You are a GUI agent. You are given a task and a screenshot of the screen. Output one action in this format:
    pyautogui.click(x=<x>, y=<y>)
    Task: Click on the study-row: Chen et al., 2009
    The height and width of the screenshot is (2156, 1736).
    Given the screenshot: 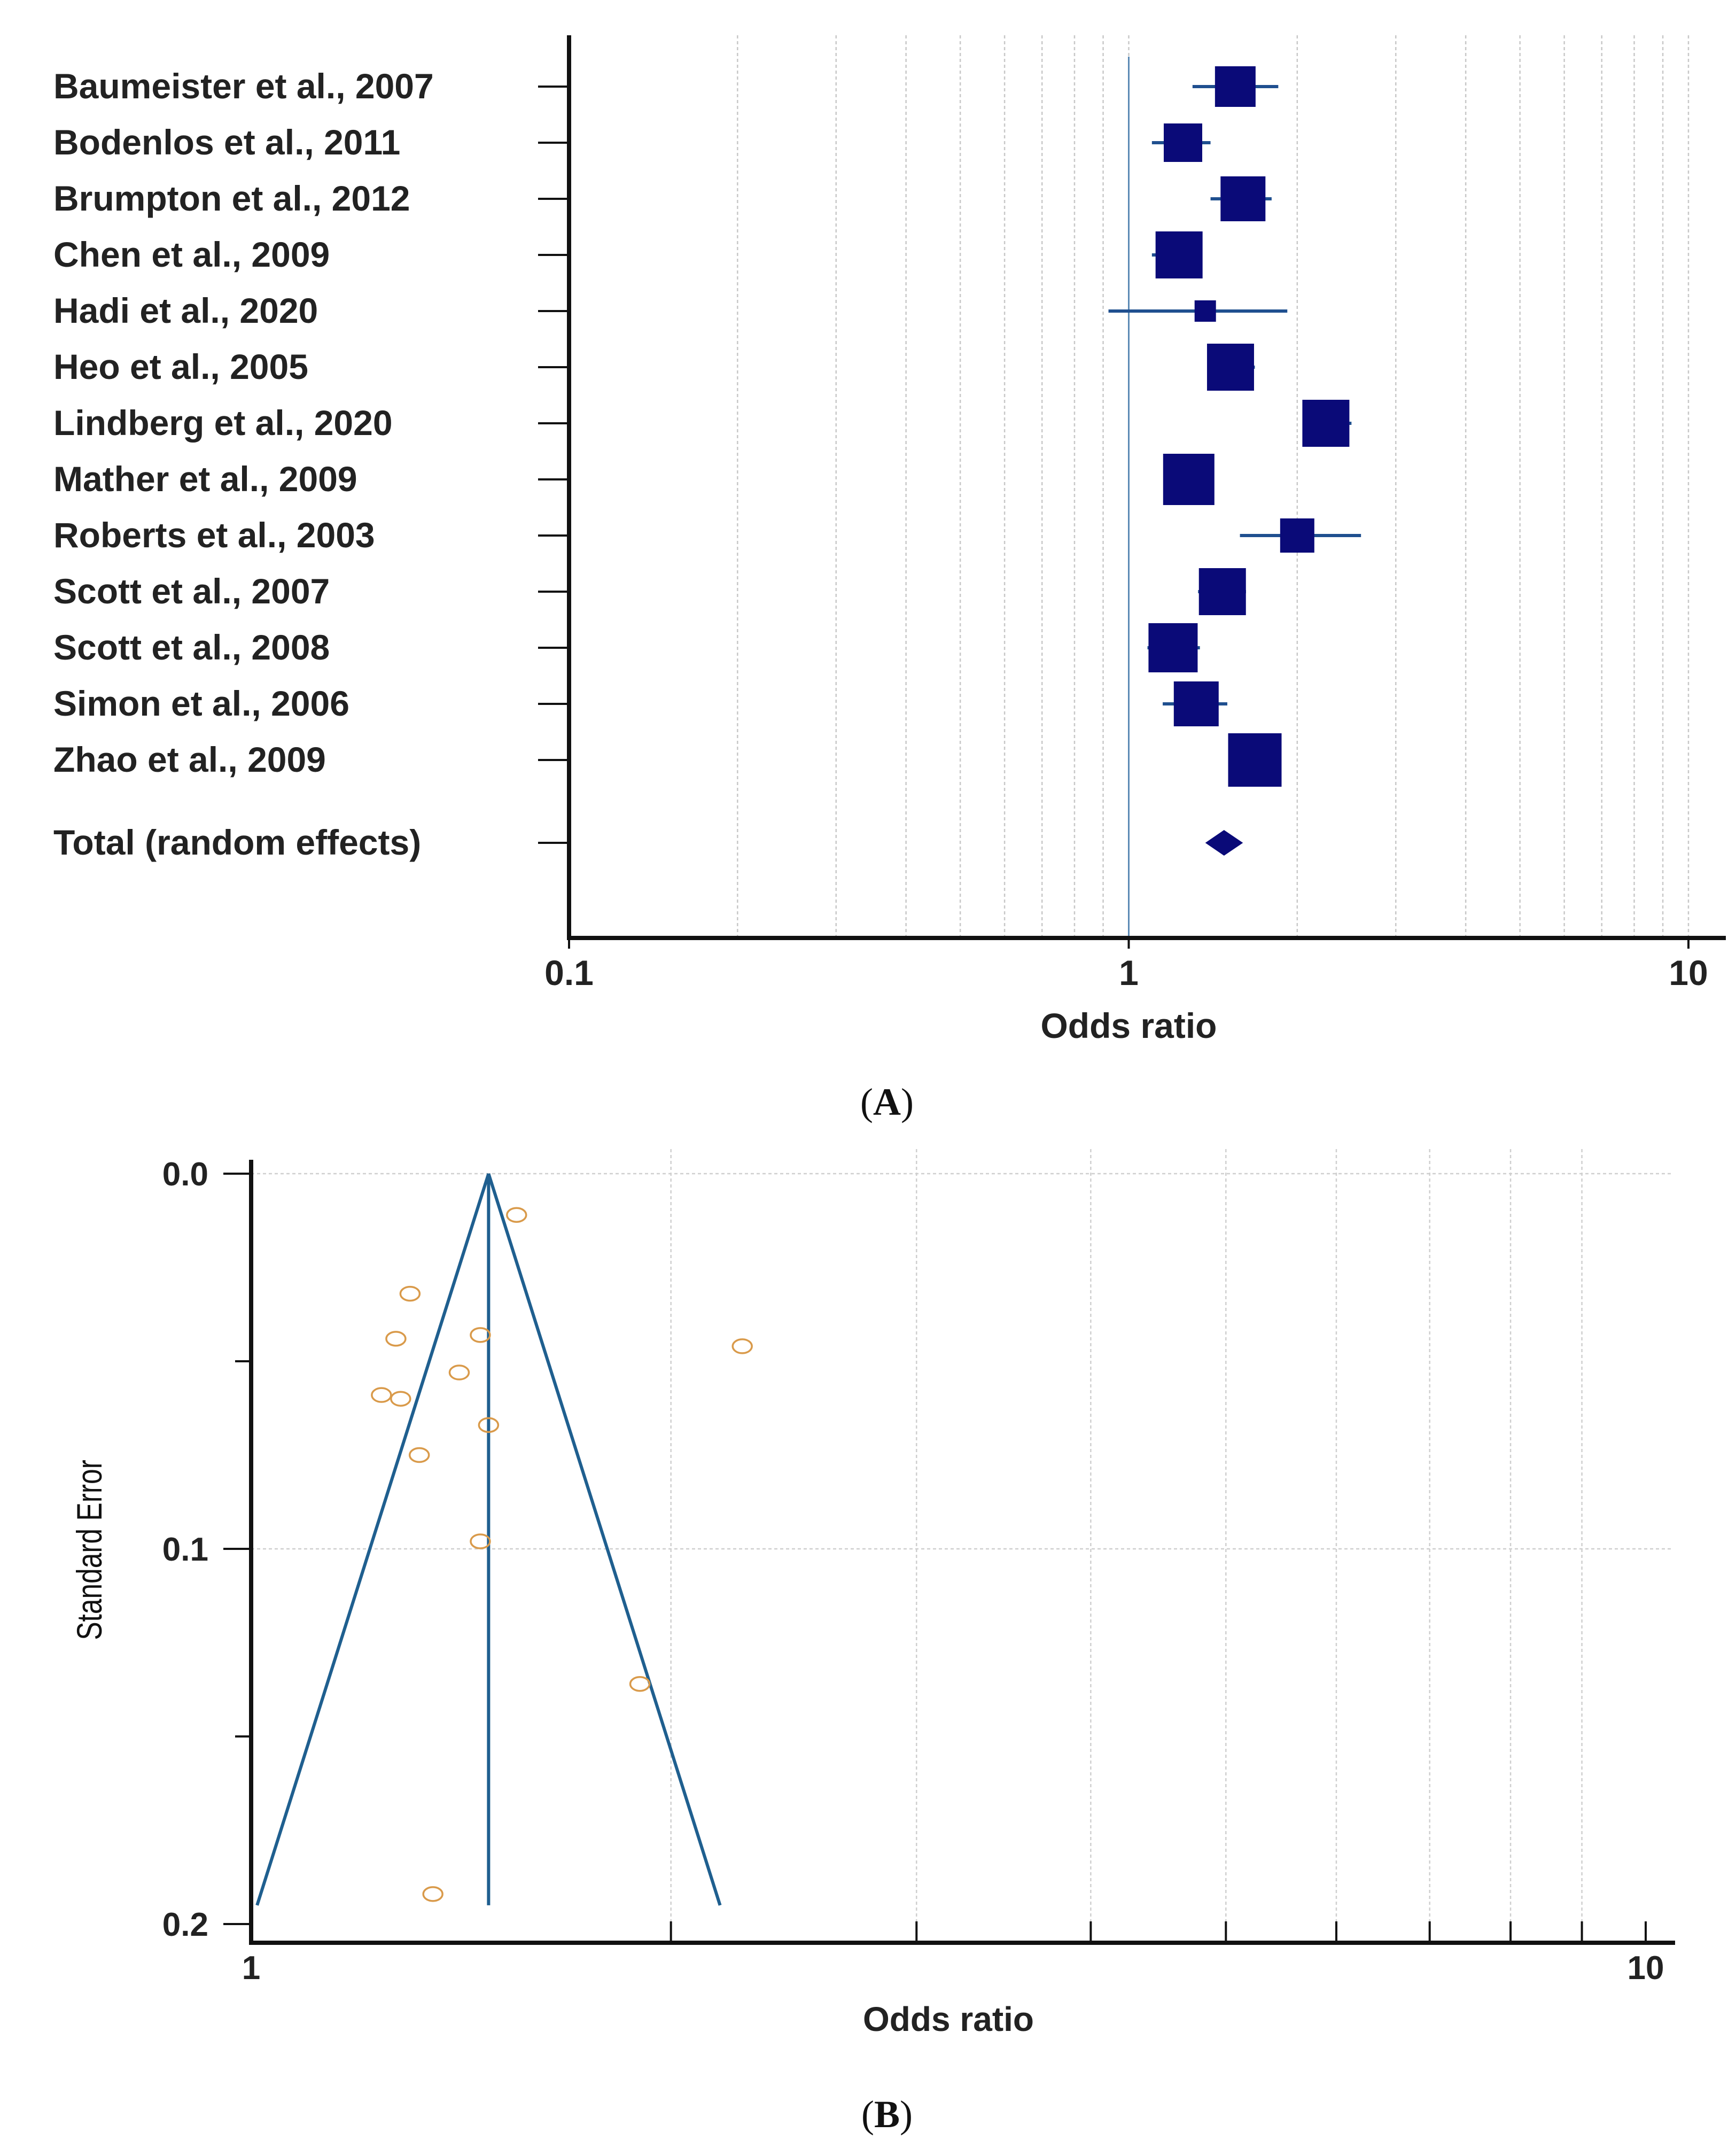 What is the action you would take?
    pyautogui.click(x=628, y=254)
    